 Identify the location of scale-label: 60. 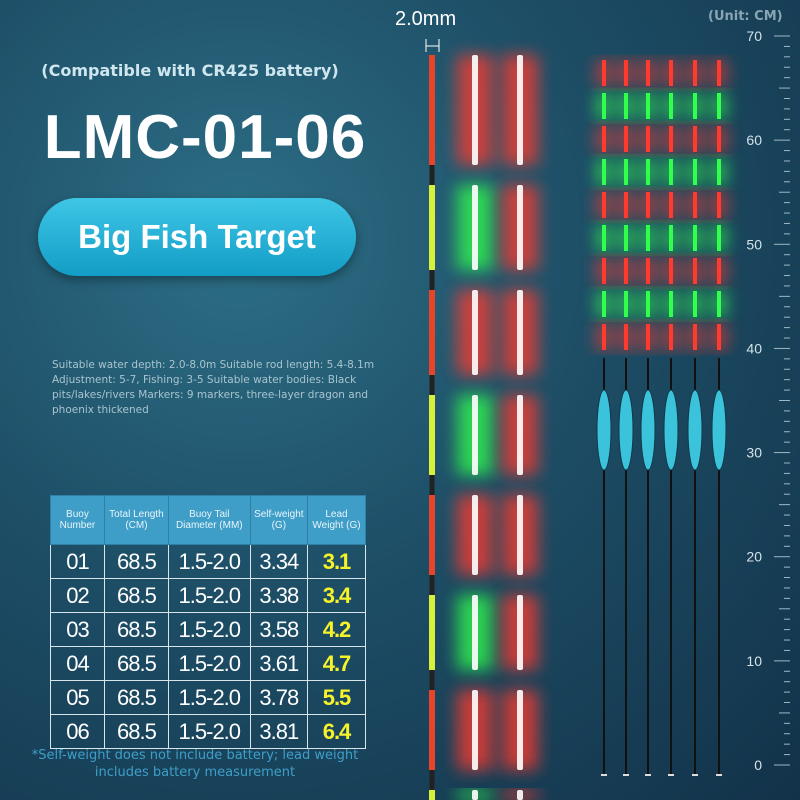
(754, 140).